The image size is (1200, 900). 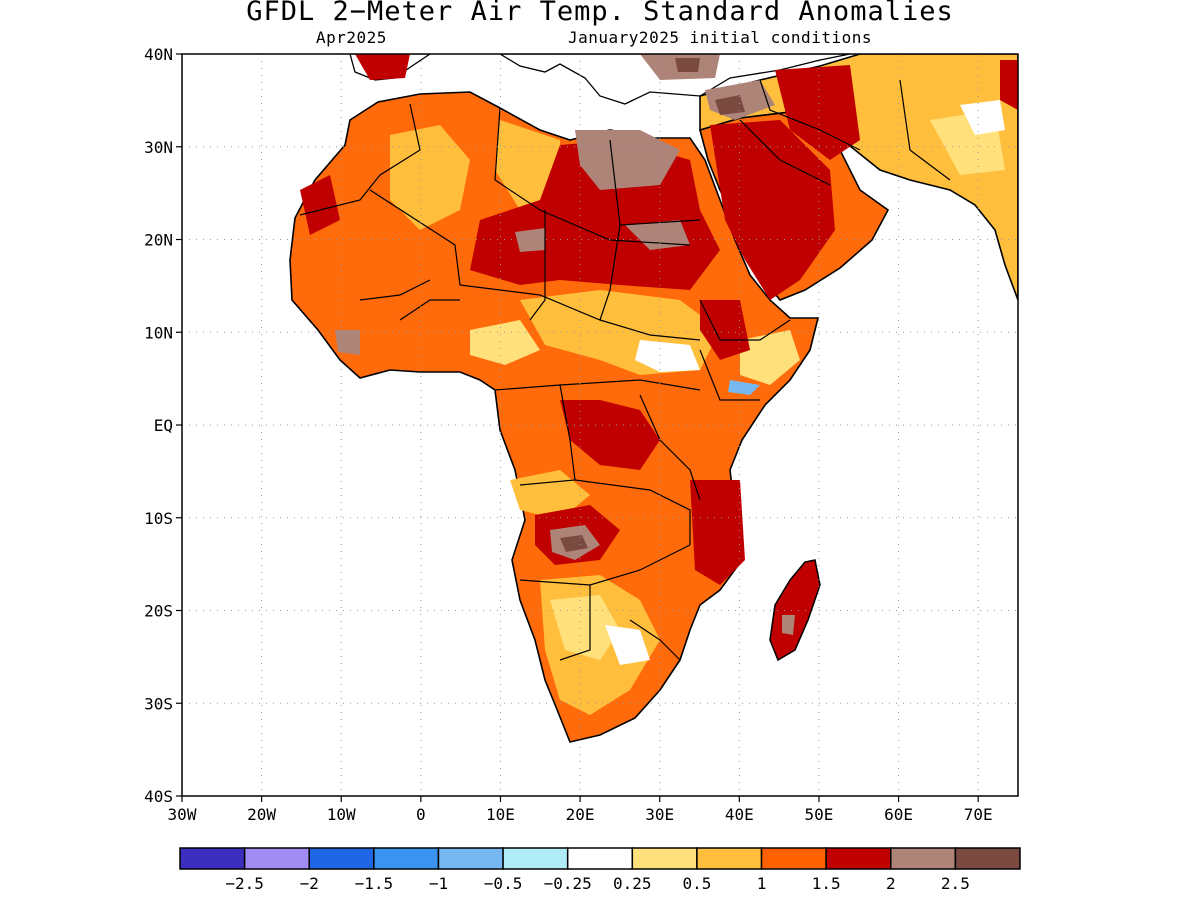 What do you see at coordinates (158, 332) in the screenshot?
I see `lat-tick-label: 10N` at bounding box center [158, 332].